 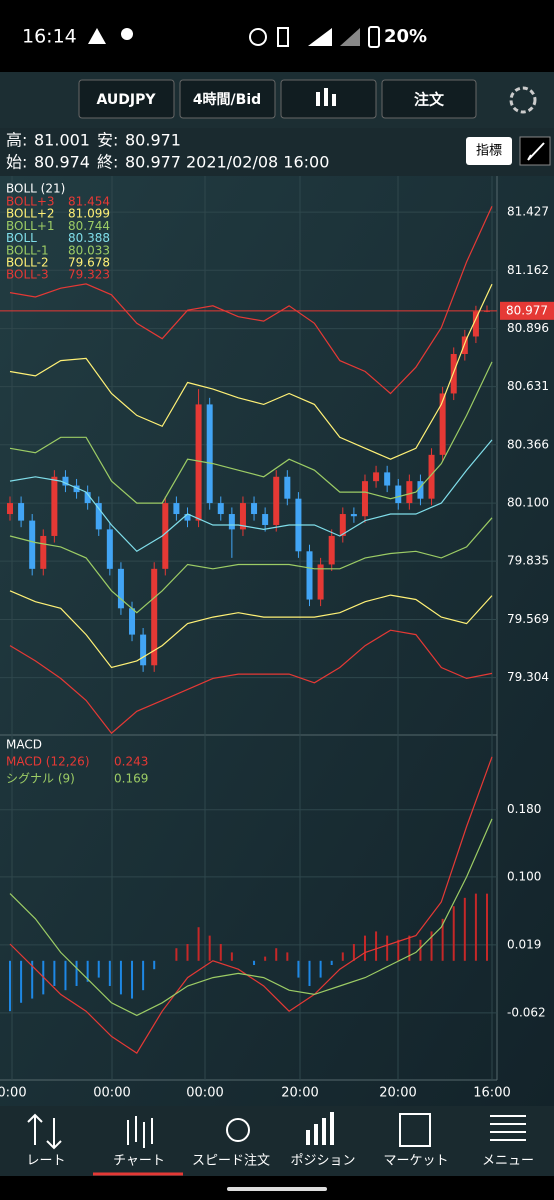 What do you see at coordinates (227, 99) in the screenshot?
I see `timeframe-button` at bounding box center [227, 99].